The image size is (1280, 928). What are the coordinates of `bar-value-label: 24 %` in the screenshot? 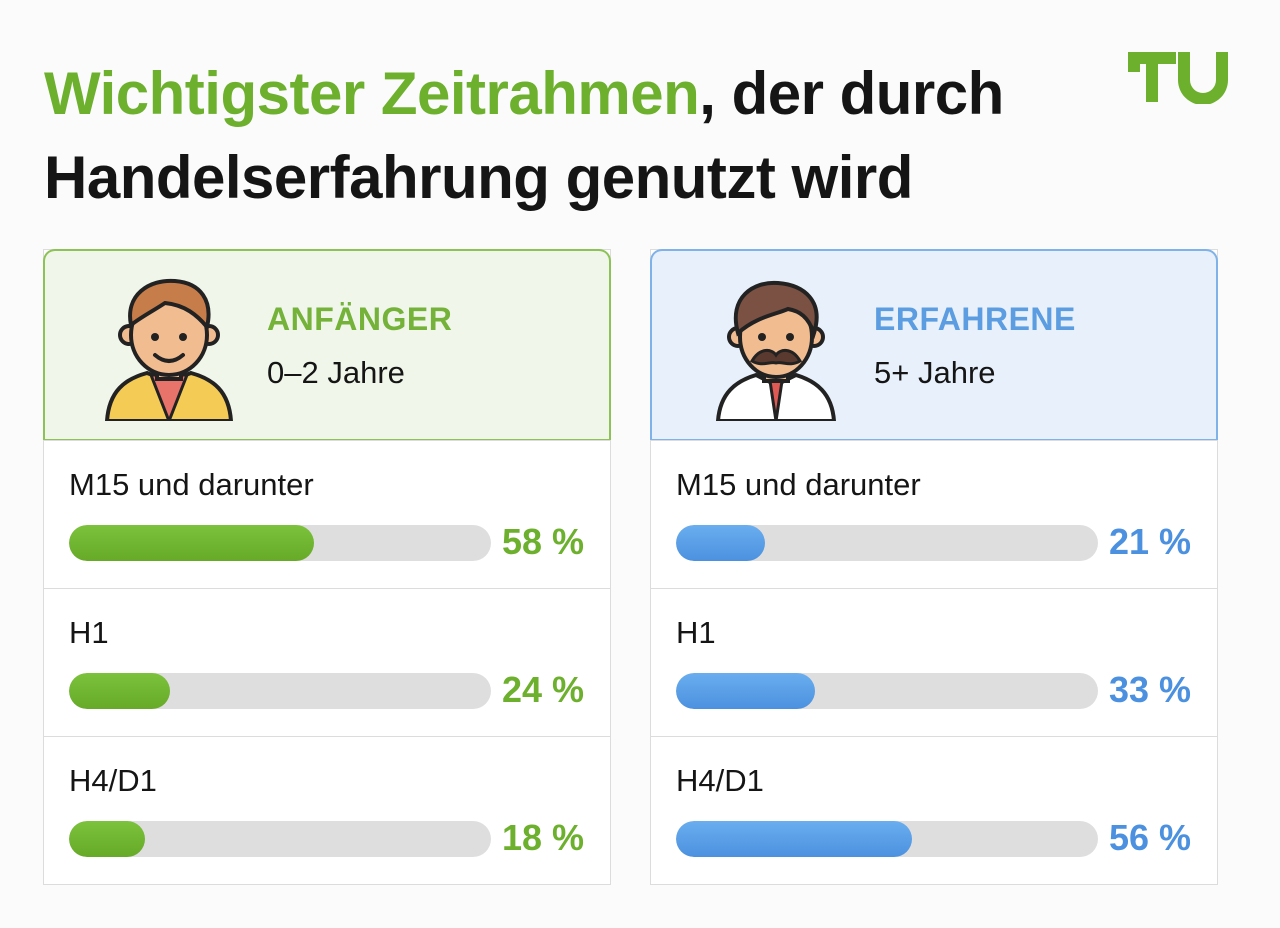 It's located at (542, 689).